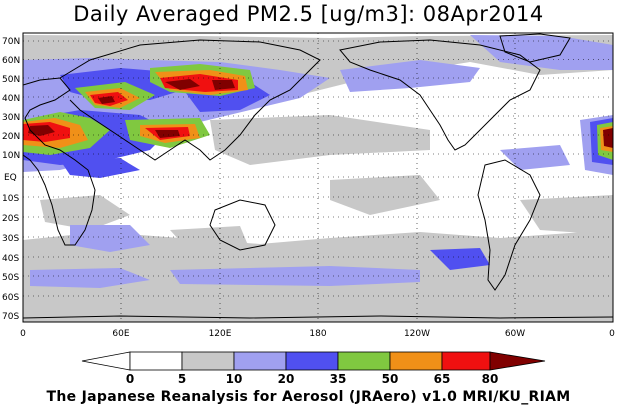  What do you see at coordinates (312, 379) in the screenshot?
I see `colorbar-labels: 0 5 10 20 35 50 65 80` at bounding box center [312, 379].